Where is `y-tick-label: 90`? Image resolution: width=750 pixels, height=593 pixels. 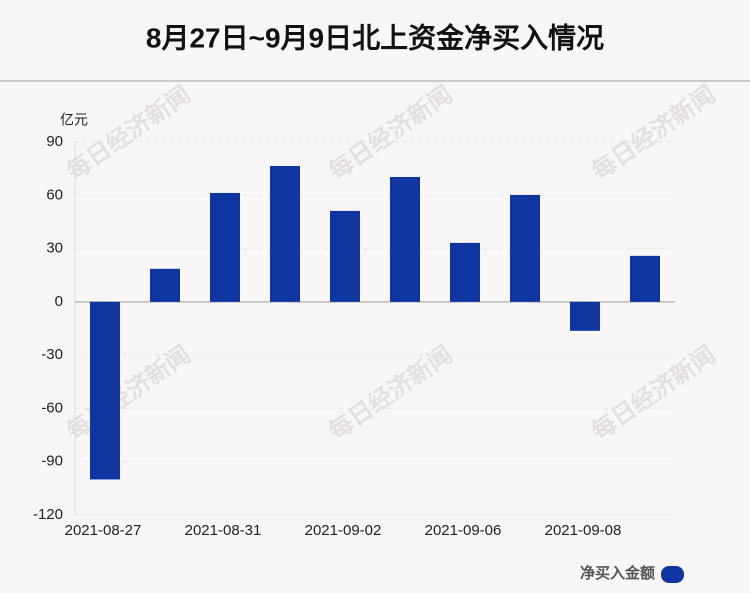
y-tick-label: 90 is located at coordinates (54, 141).